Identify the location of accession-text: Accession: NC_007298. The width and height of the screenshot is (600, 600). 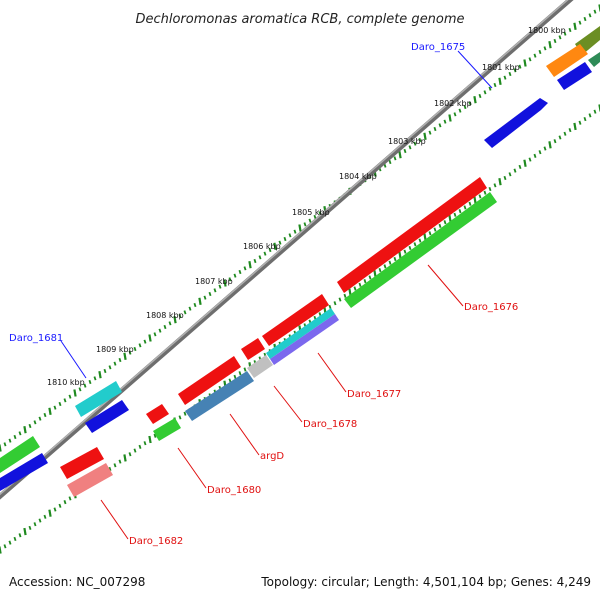
(77, 582).